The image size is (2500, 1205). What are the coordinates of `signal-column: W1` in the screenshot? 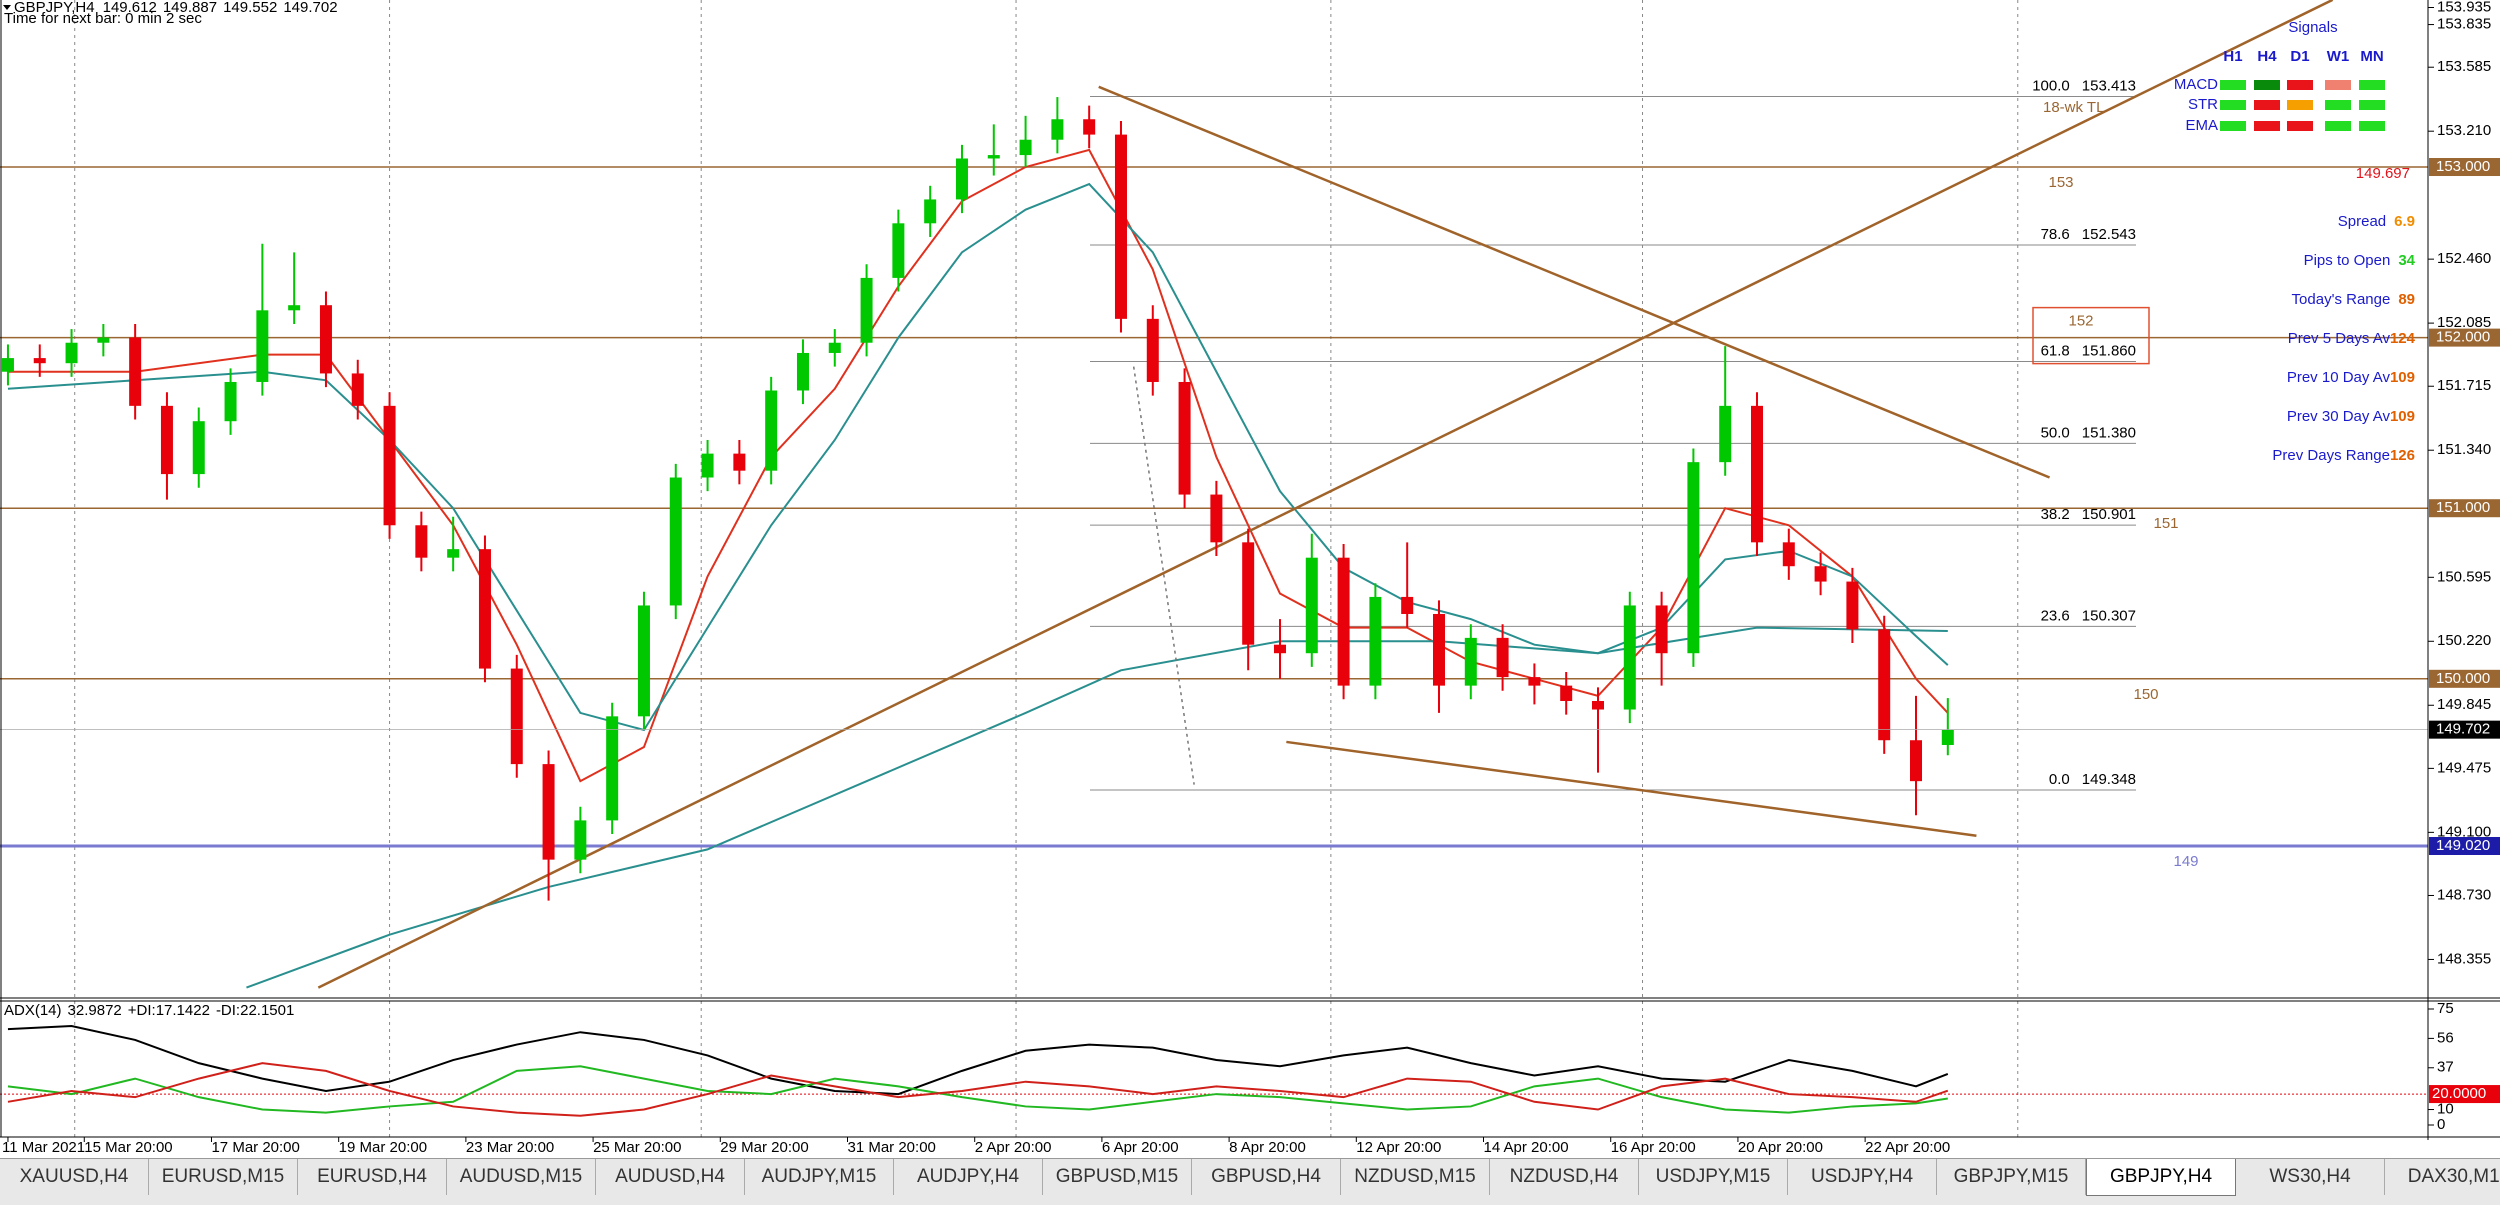 It's located at (2338, 56).